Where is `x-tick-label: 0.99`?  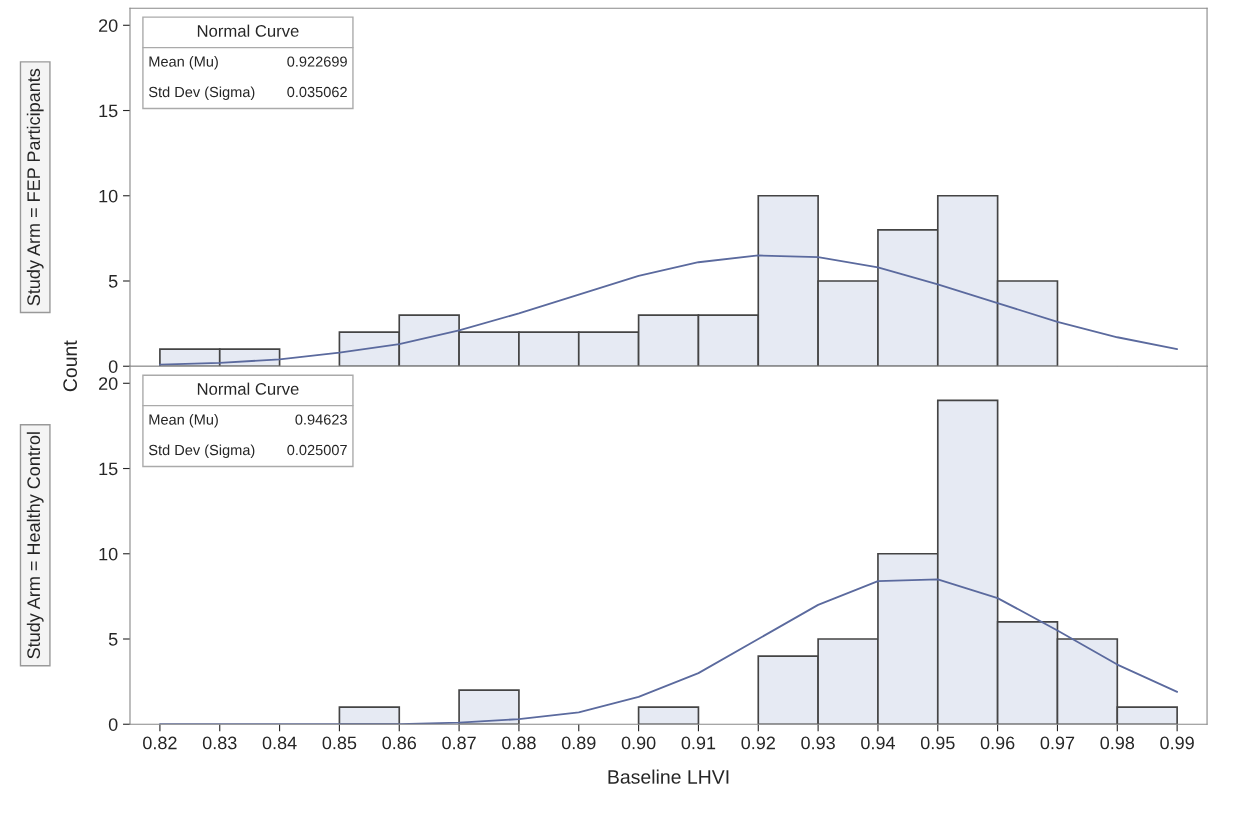 x-tick-label: 0.99 is located at coordinates (1177, 743).